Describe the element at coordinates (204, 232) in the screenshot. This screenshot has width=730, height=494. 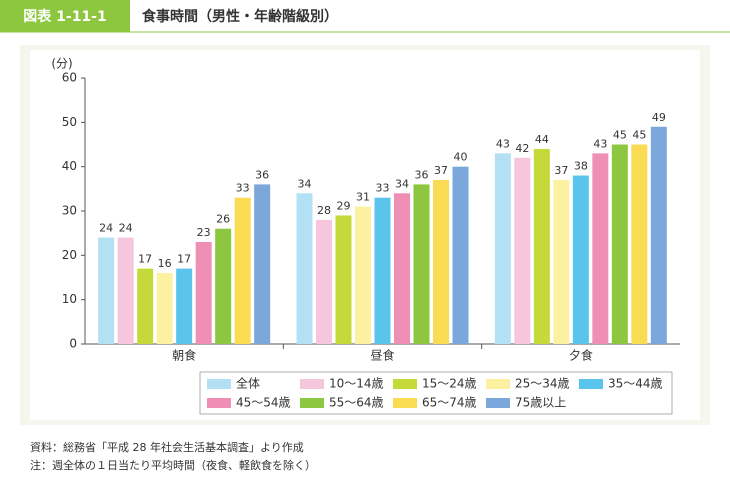
I see `value-label: 23` at that location.